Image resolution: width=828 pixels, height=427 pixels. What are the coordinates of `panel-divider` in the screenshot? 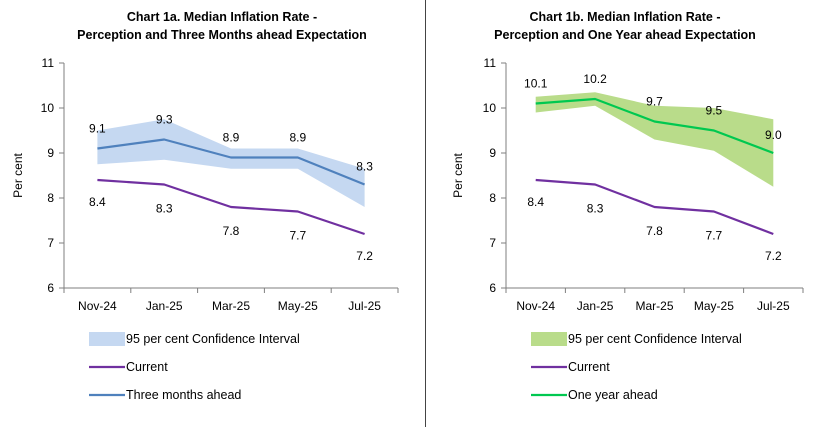 It's located at (425, 213).